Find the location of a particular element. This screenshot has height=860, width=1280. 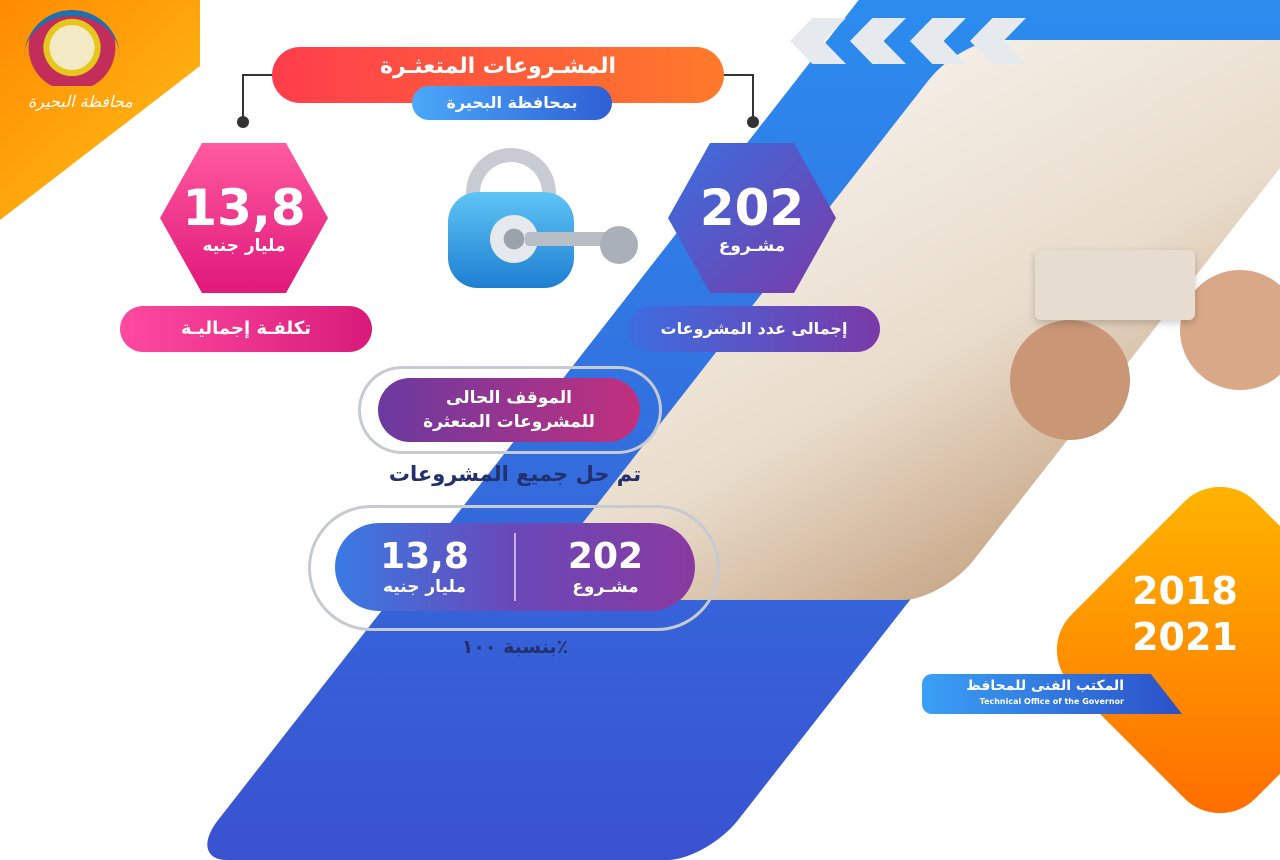

chevrons-decoration is located at coordinates (908, 41).